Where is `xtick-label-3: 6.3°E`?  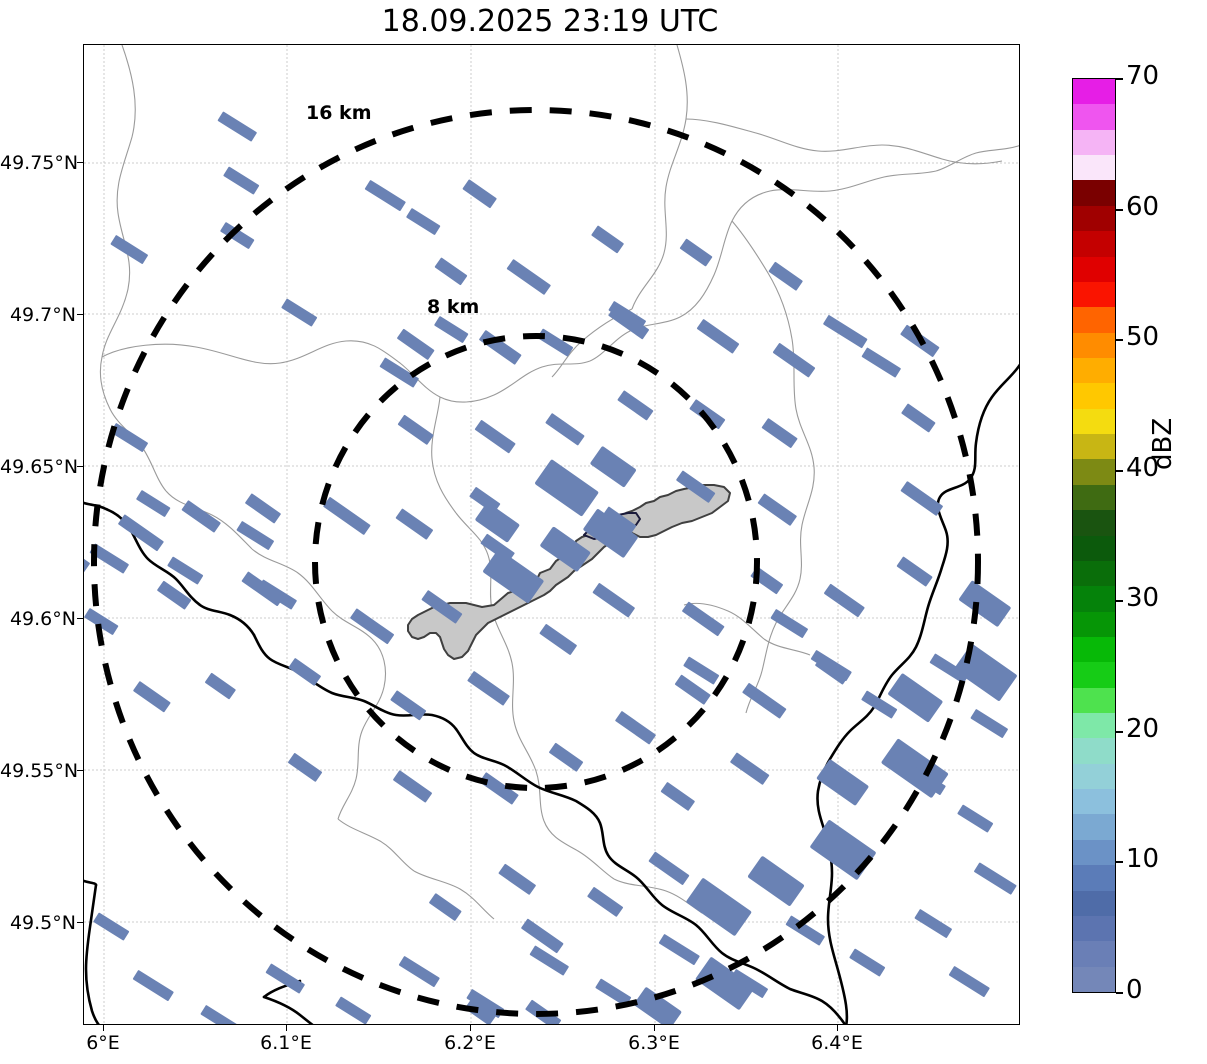 xtick-label-3: 6.3°E is located at coordinates (654, 1043).